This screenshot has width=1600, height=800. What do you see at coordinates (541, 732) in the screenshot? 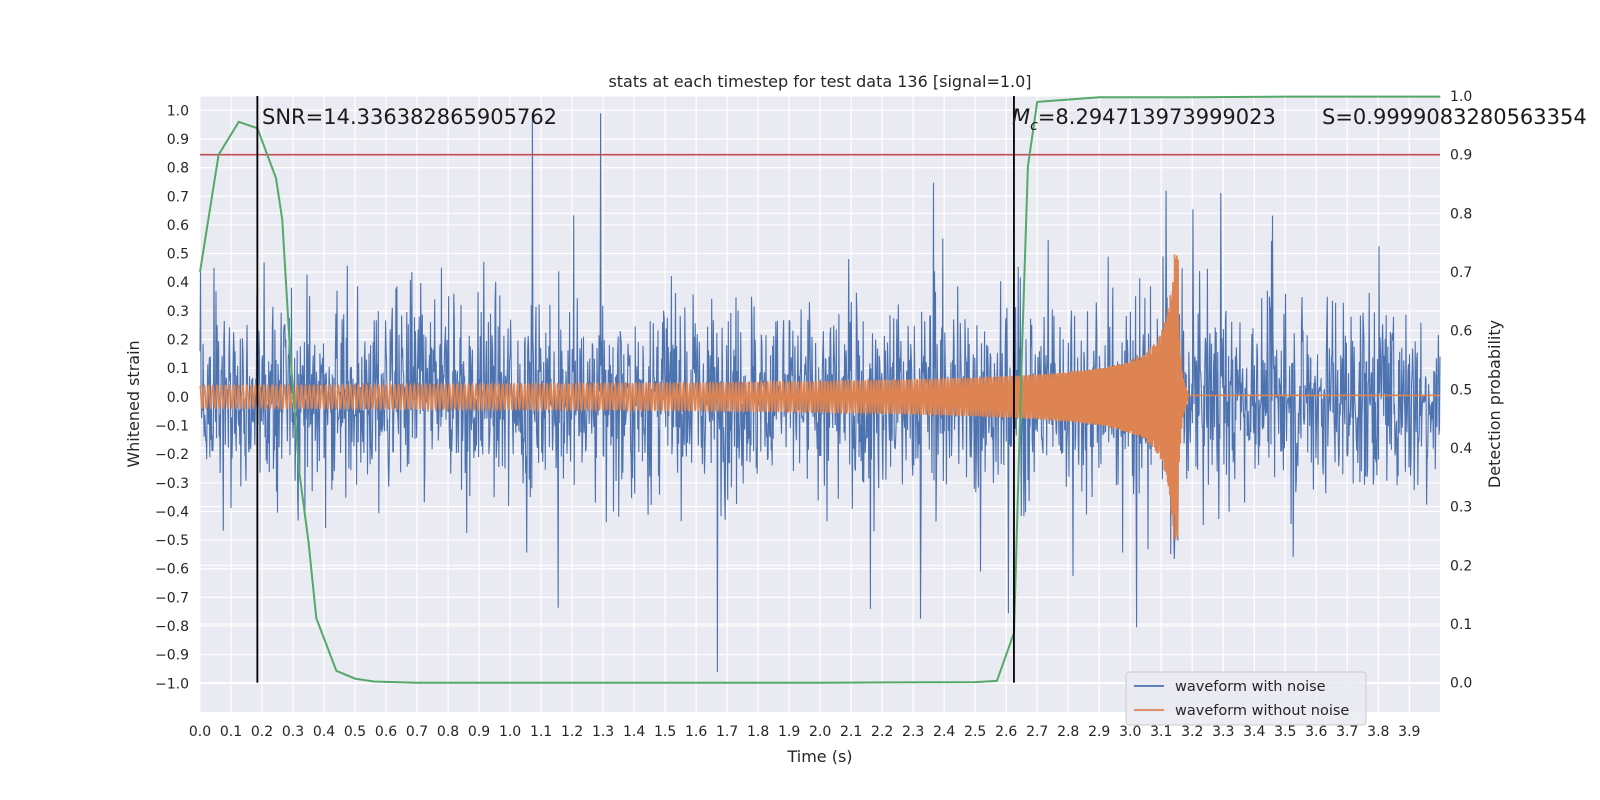
I see `x-tick-label: 1.1` at bounding box center [541, 732].